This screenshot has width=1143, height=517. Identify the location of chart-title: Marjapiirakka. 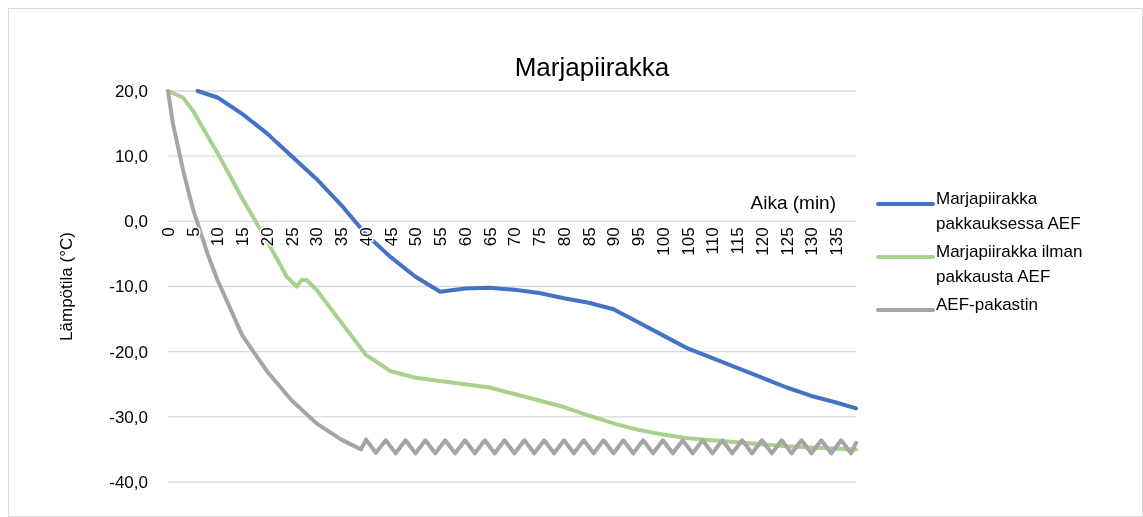
(592, 67).